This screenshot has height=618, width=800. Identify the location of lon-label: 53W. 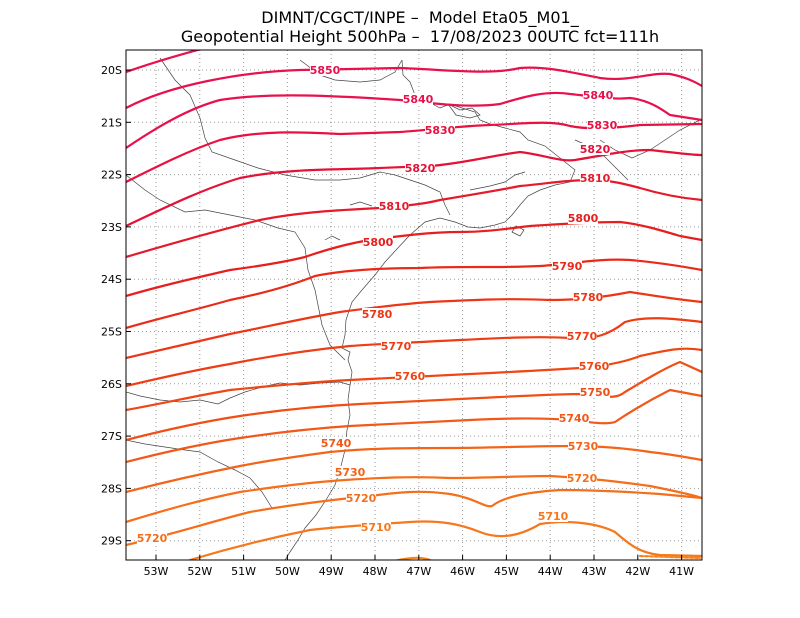
(156, 571).